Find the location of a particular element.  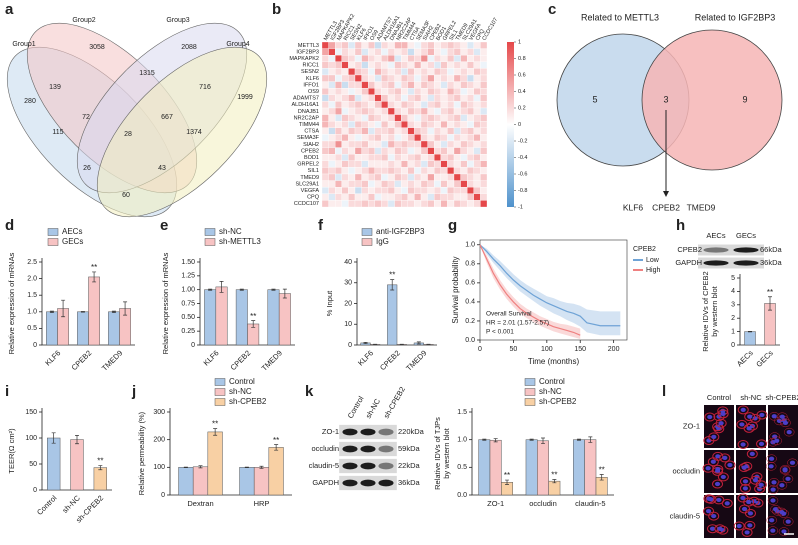

panel-letter: j is located at coordinates (133, 391).